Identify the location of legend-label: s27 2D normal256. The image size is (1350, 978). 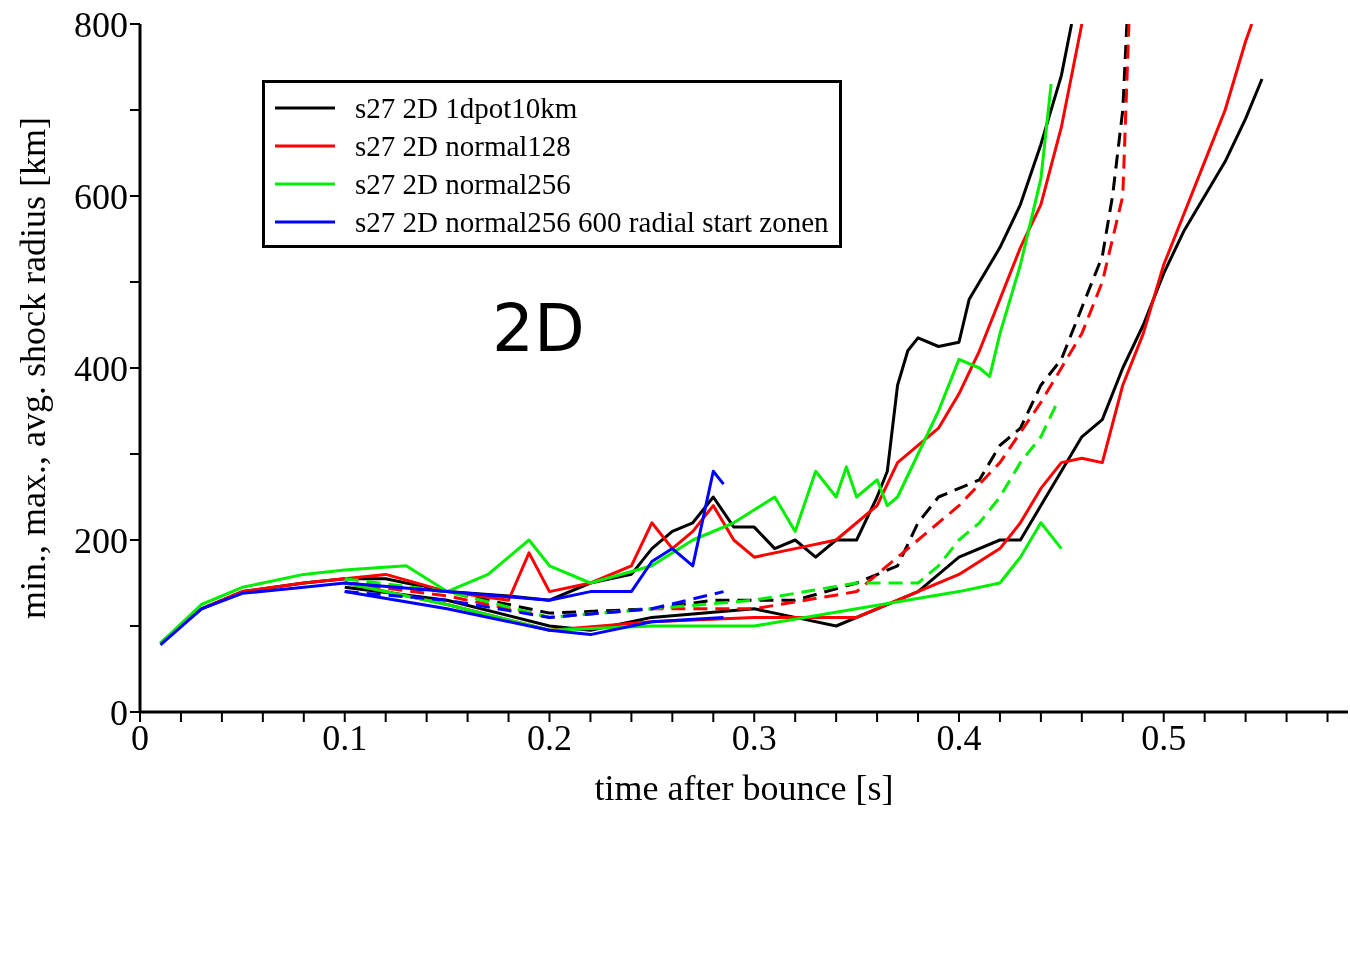
(463, 184).